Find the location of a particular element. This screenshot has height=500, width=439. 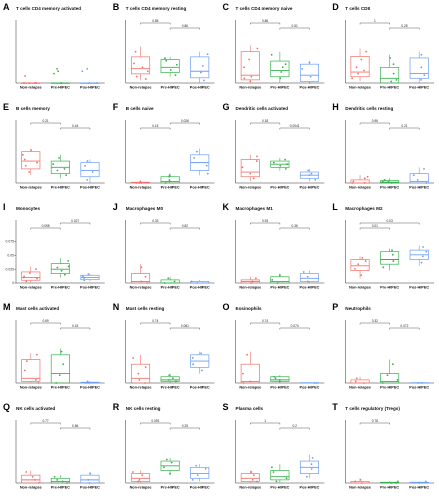

p-value-label: 0.93 is located at coordinates (265, 221).